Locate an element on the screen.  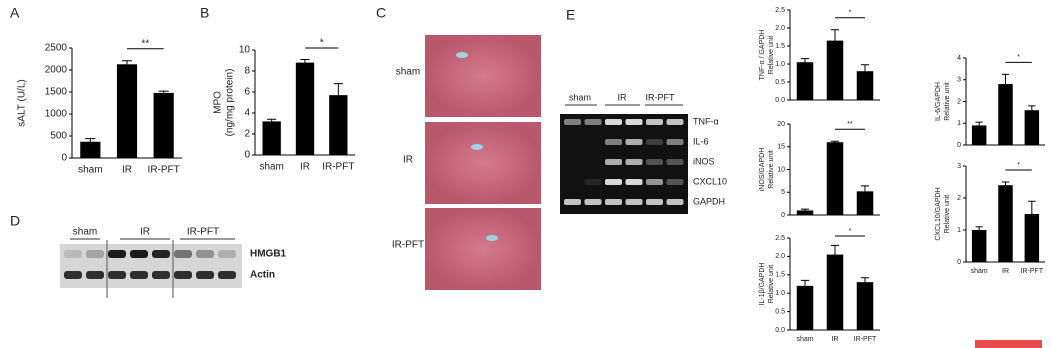
y-tick-label: 1000 is located at coordinates (56, 114).